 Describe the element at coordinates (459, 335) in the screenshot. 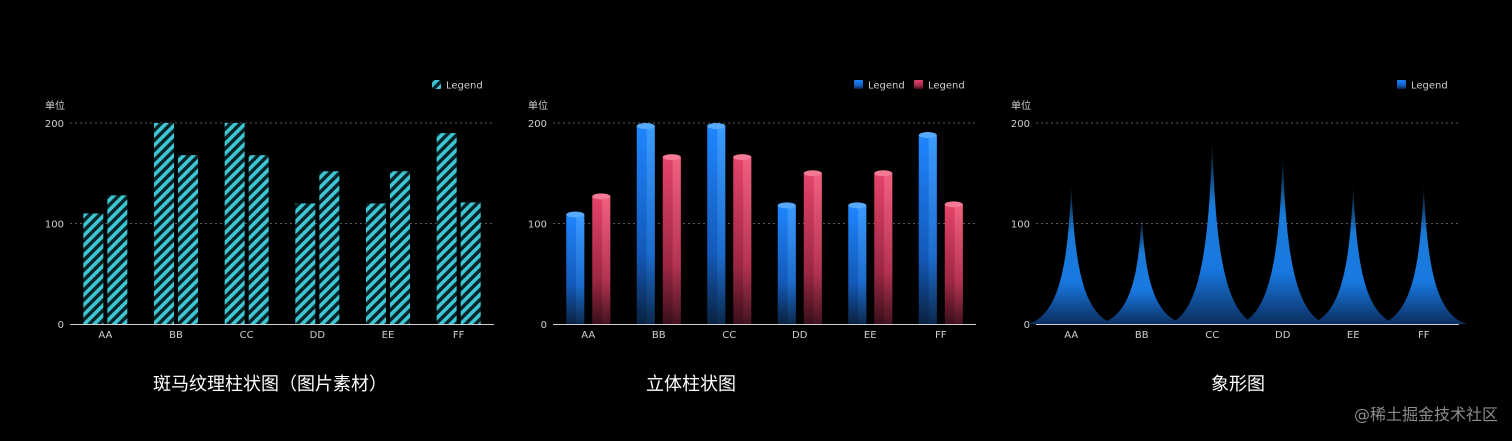

I see `chart-1-x-tick-label: FF` at that location.